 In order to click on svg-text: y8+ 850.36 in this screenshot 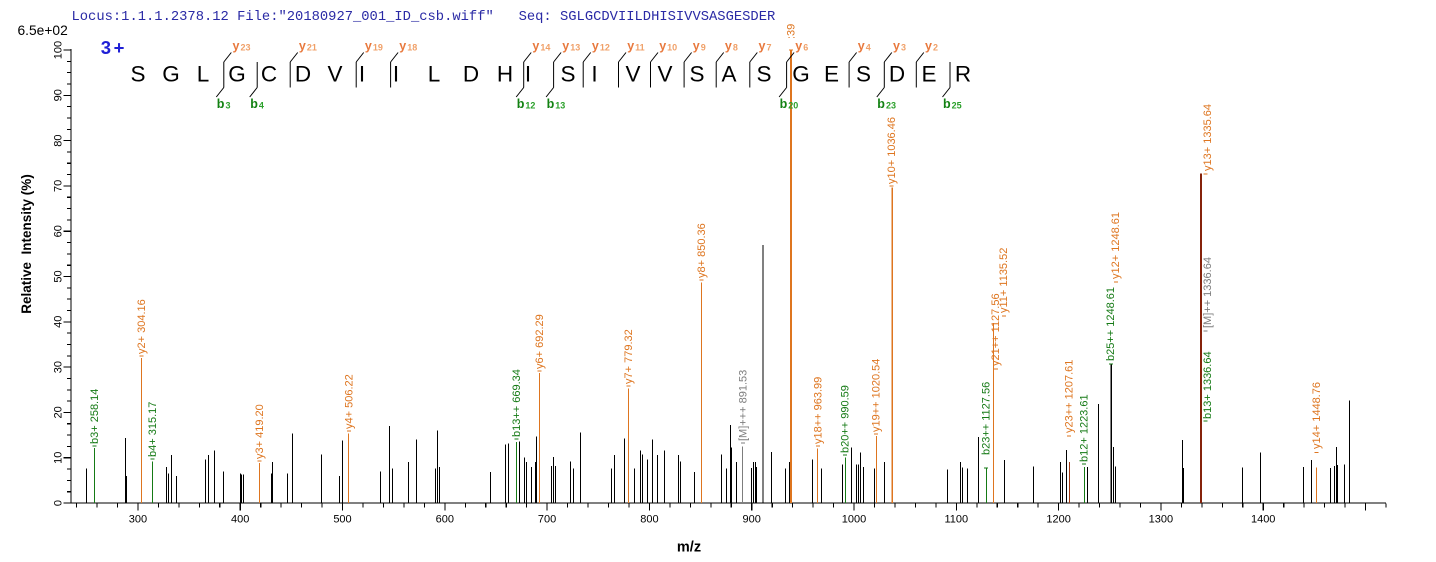, I will do `click(702, 250)`.